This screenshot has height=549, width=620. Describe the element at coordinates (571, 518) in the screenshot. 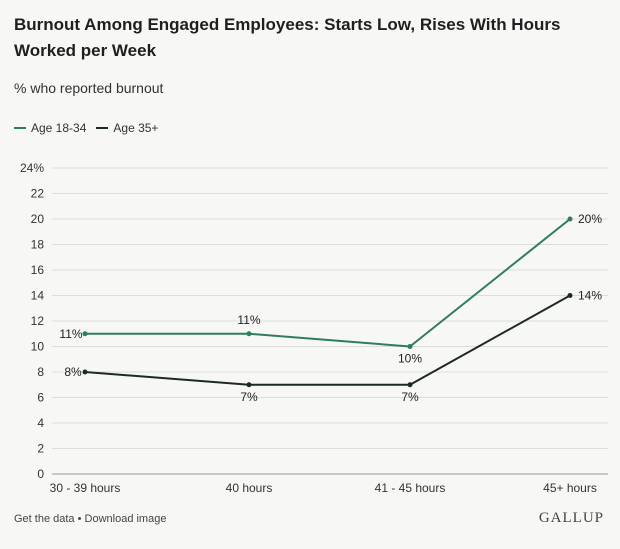

I see `gallup-logo: GALLUP` at that location.